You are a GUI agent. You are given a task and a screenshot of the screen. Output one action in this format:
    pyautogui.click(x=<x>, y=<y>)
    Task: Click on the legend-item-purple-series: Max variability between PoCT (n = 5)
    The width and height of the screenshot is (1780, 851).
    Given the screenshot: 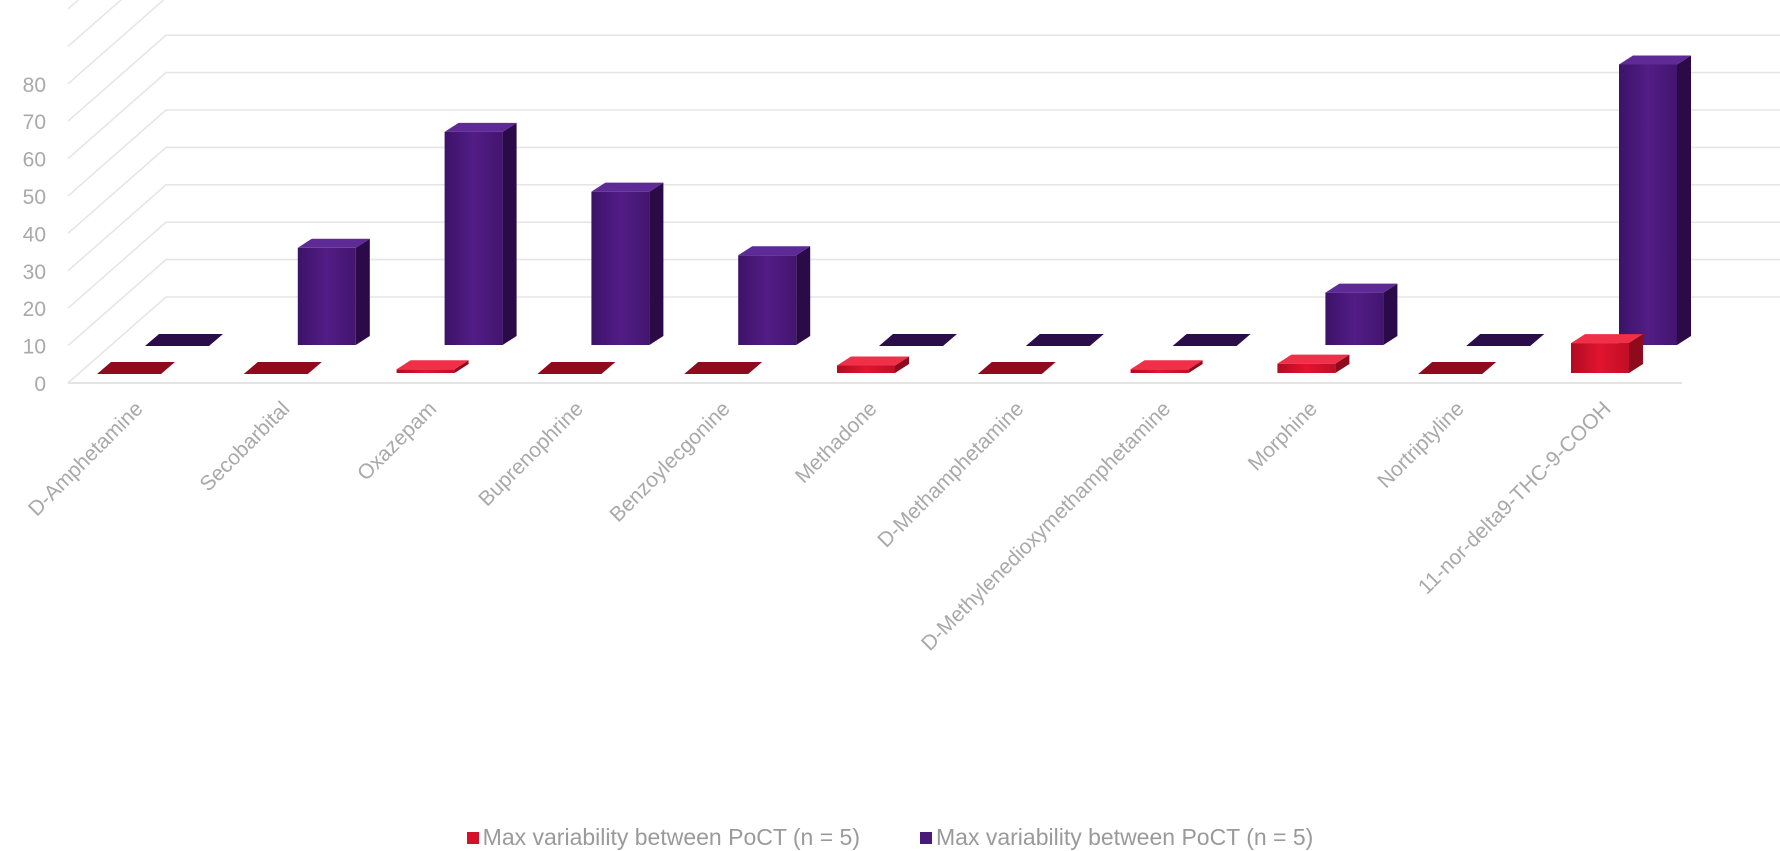 What is the action you would take?
    pyautogui.click(x=1116, y=837)
    